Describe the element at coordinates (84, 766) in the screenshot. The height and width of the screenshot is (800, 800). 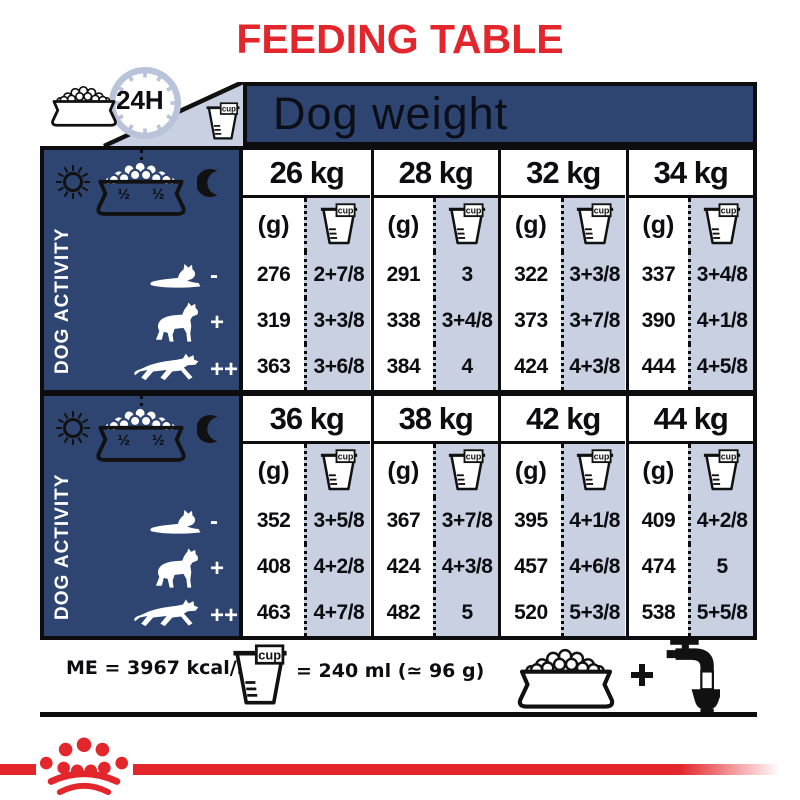
I see `crown-paw-logo` at that location.